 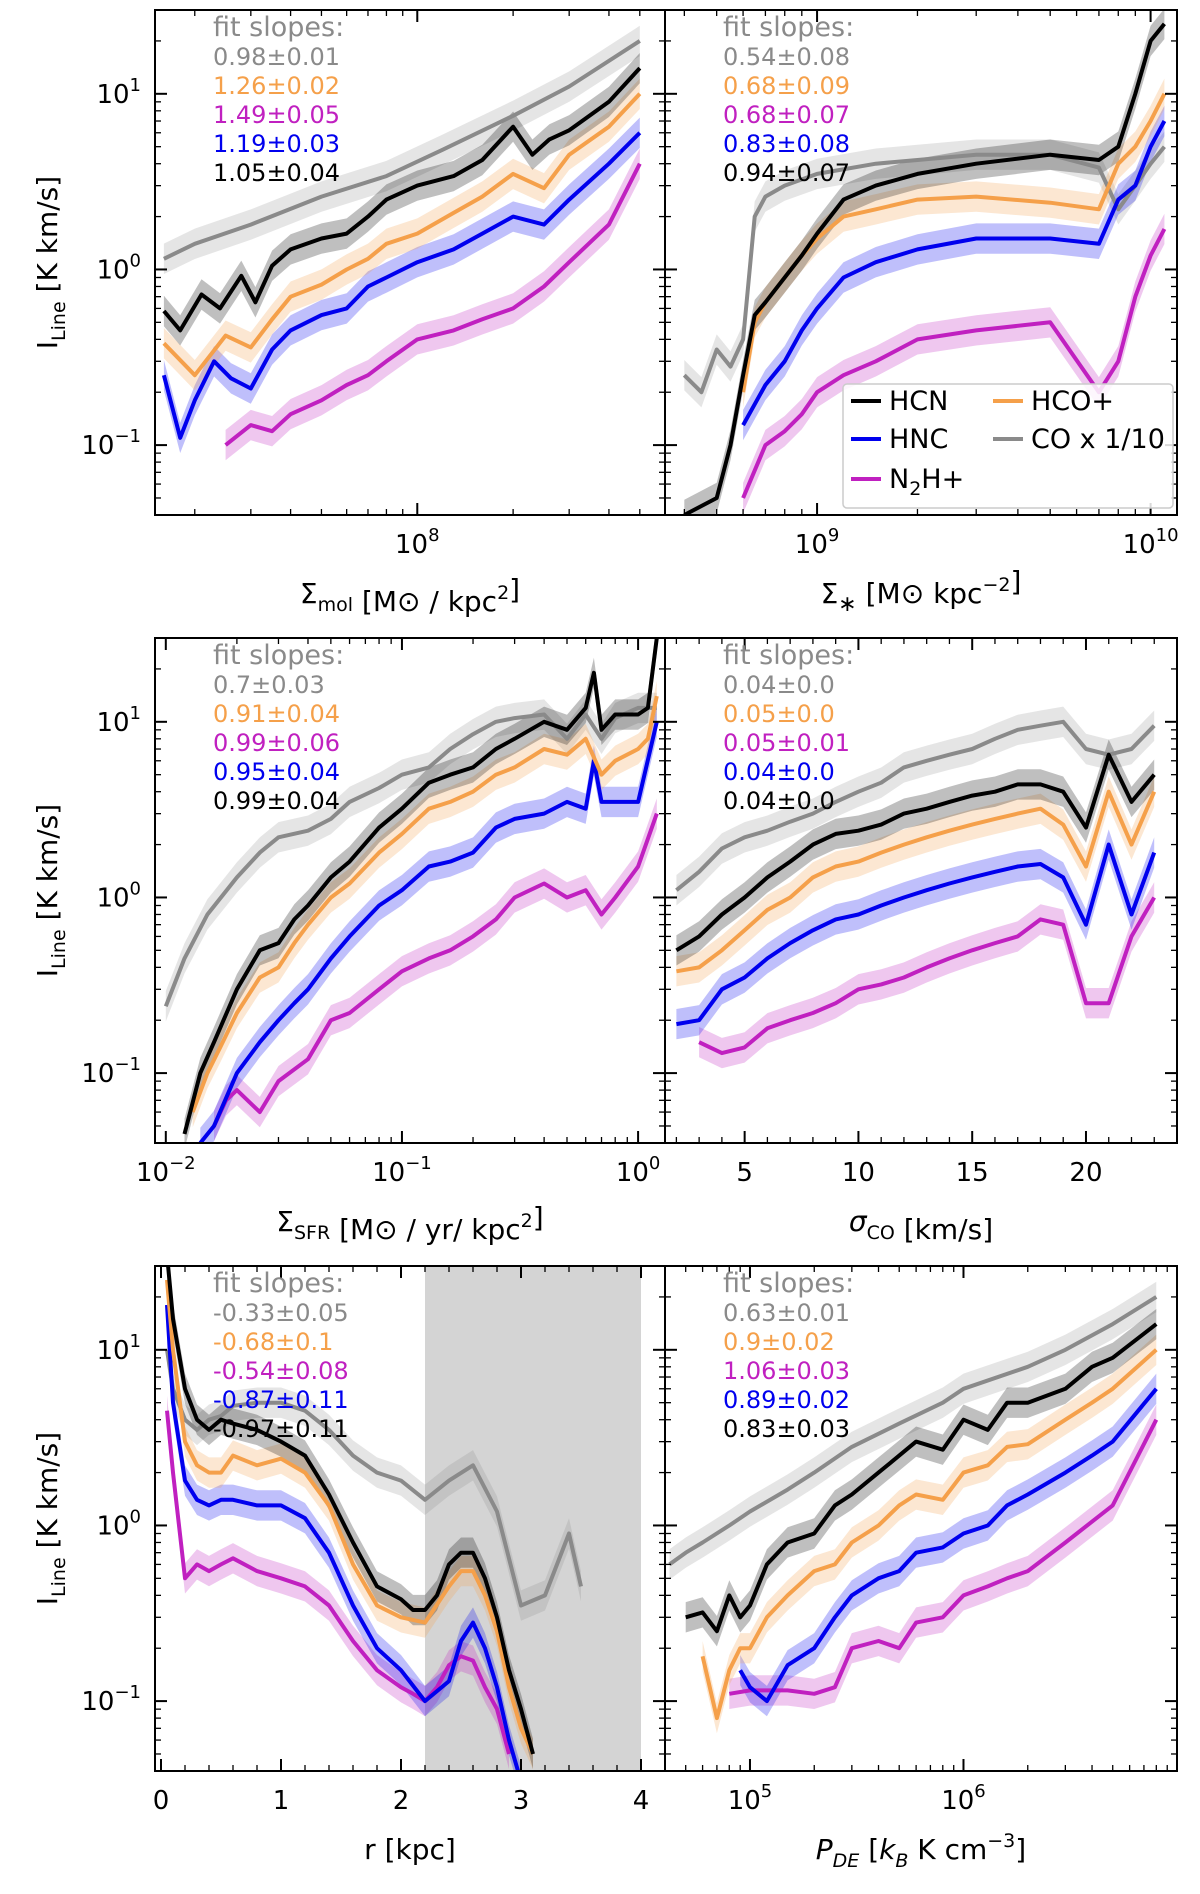 I want to click on fit-slope-n2hp: 0.05±0.01, so click(x=786, y=743).